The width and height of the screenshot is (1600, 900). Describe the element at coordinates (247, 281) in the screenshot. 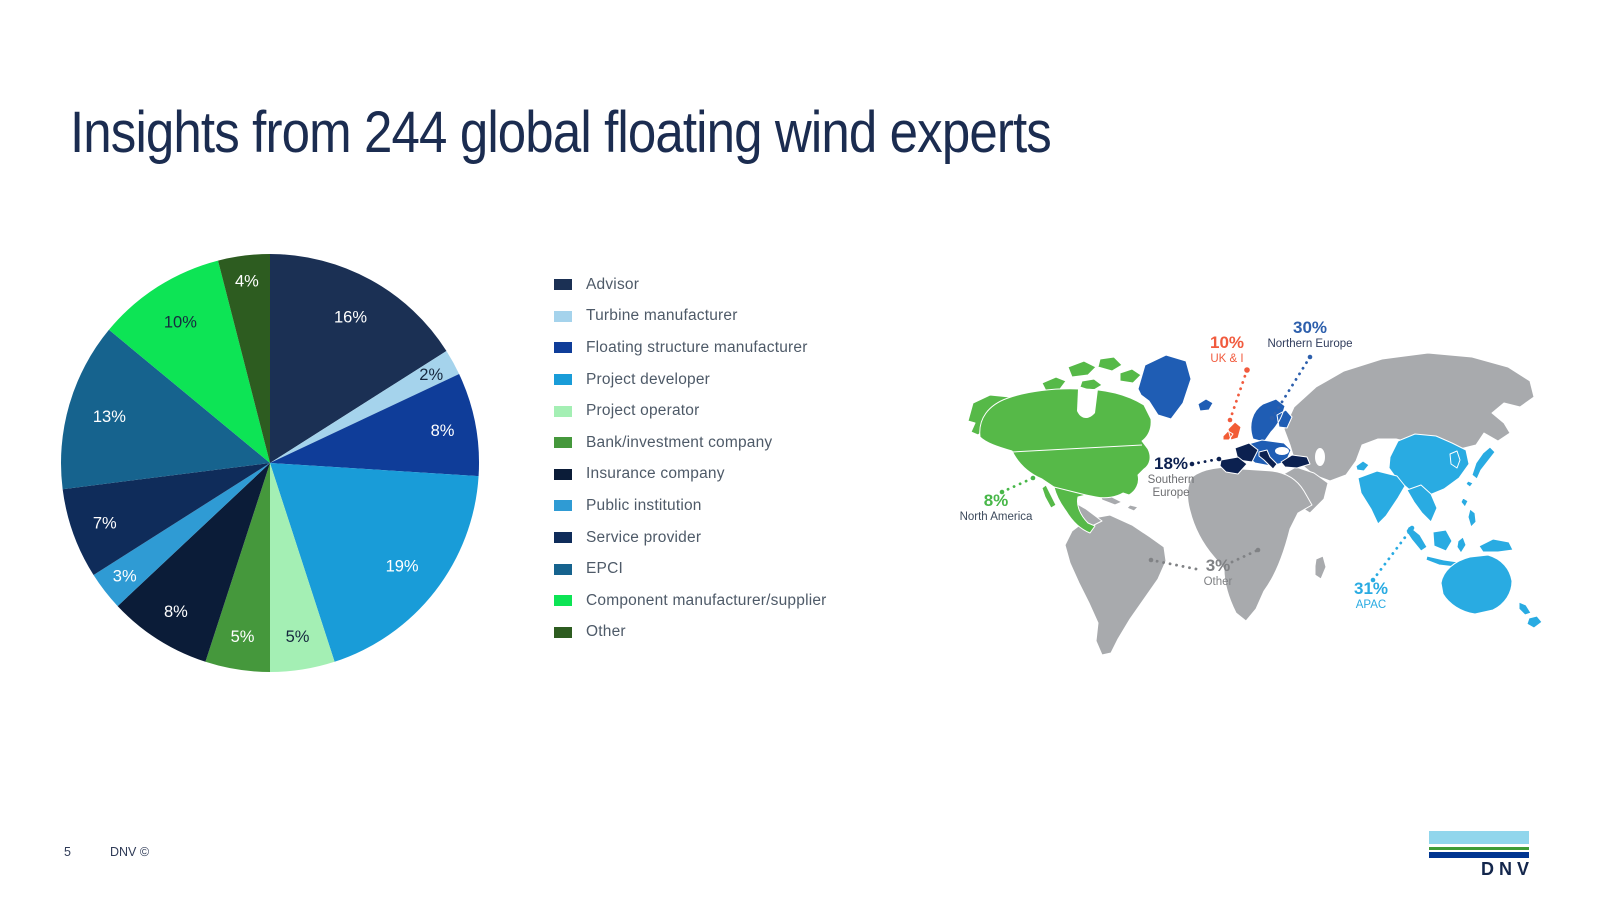

I see `pie-slice-label: 4%` at that location.